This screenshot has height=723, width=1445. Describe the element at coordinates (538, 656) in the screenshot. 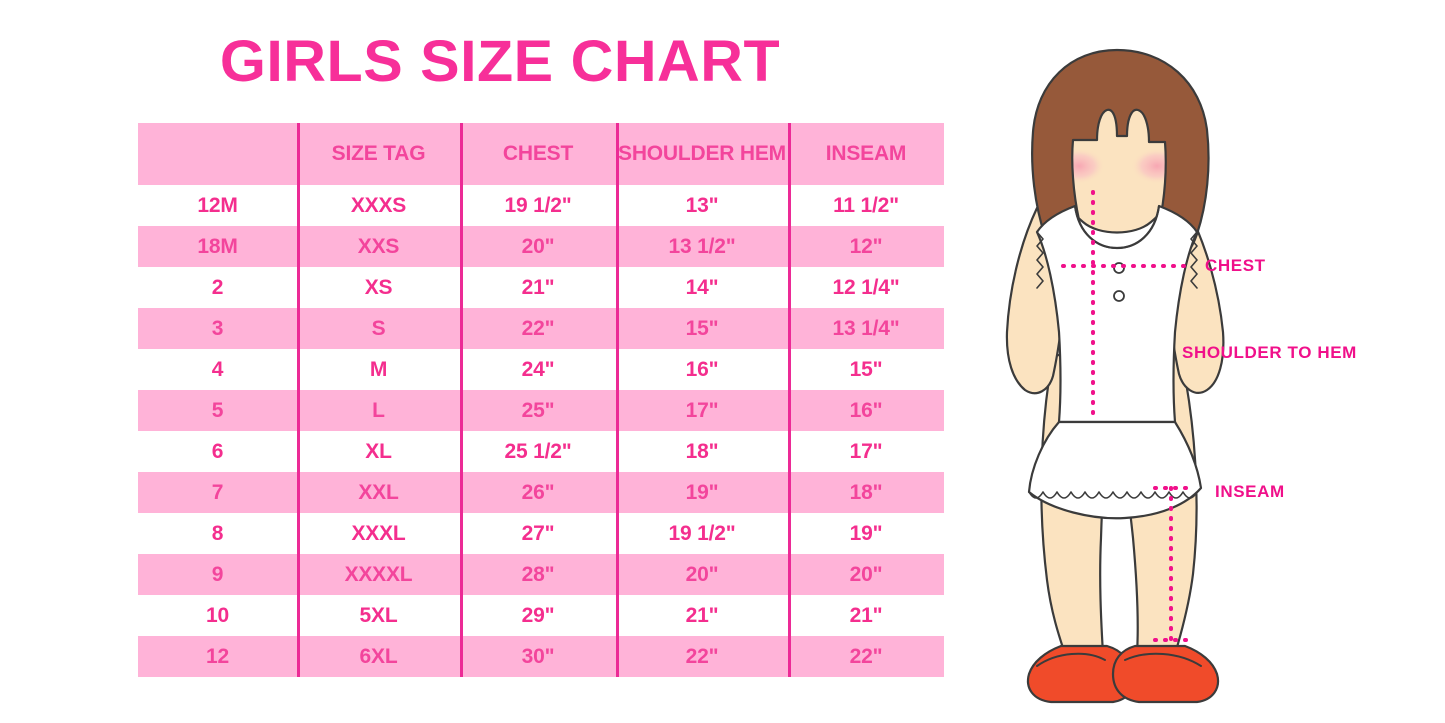

I see `cell-chest: 30"` at that location.